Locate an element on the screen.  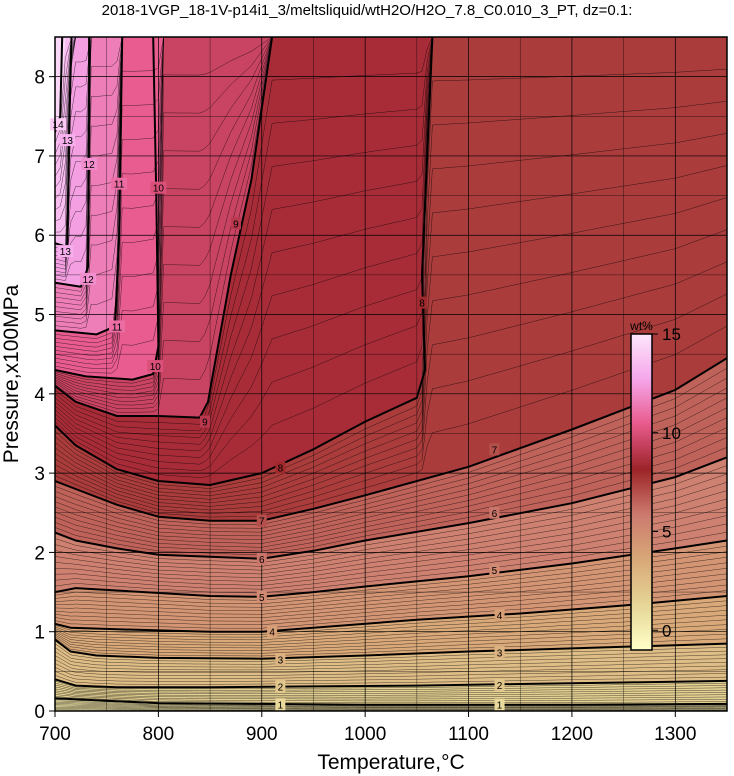
contour-label-text: 2 is located at coordinates (500, 686).